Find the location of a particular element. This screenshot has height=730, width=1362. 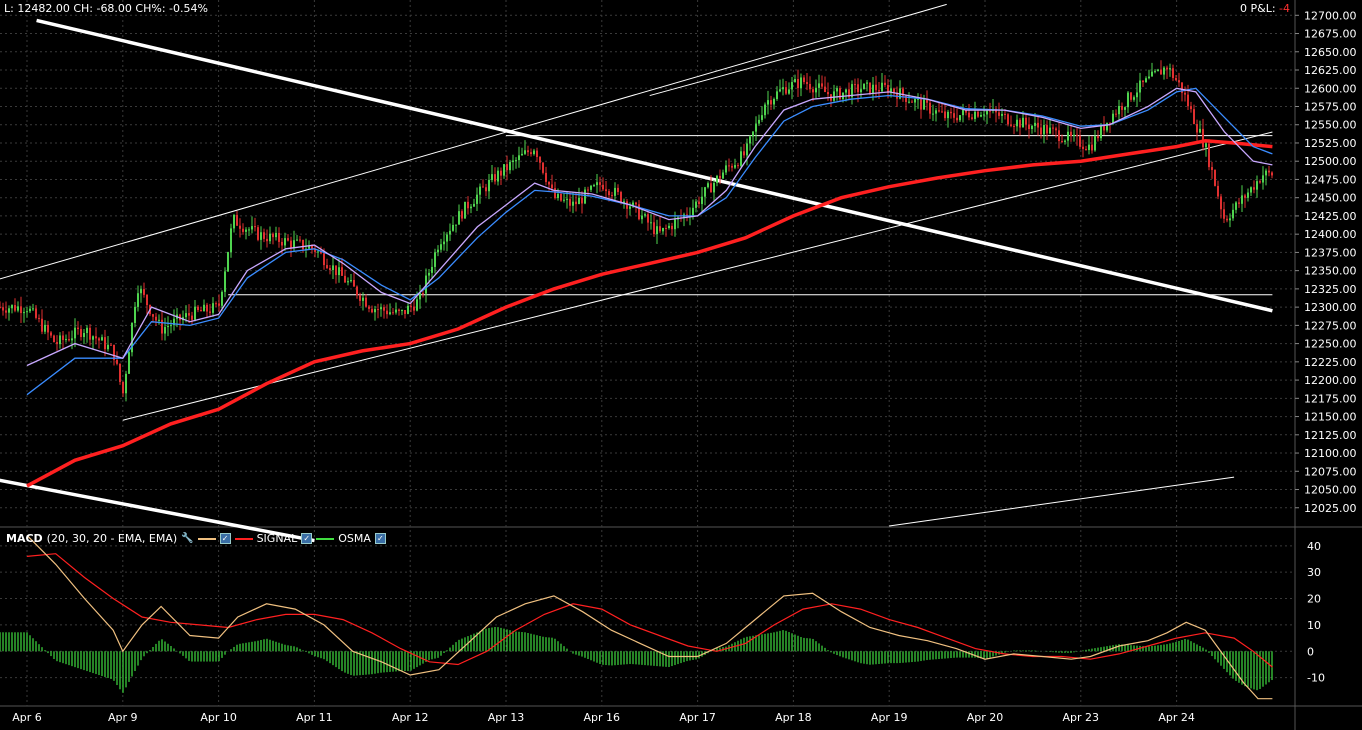

price-tick-label: 12400.00 is located at coordinates (1330, 234).